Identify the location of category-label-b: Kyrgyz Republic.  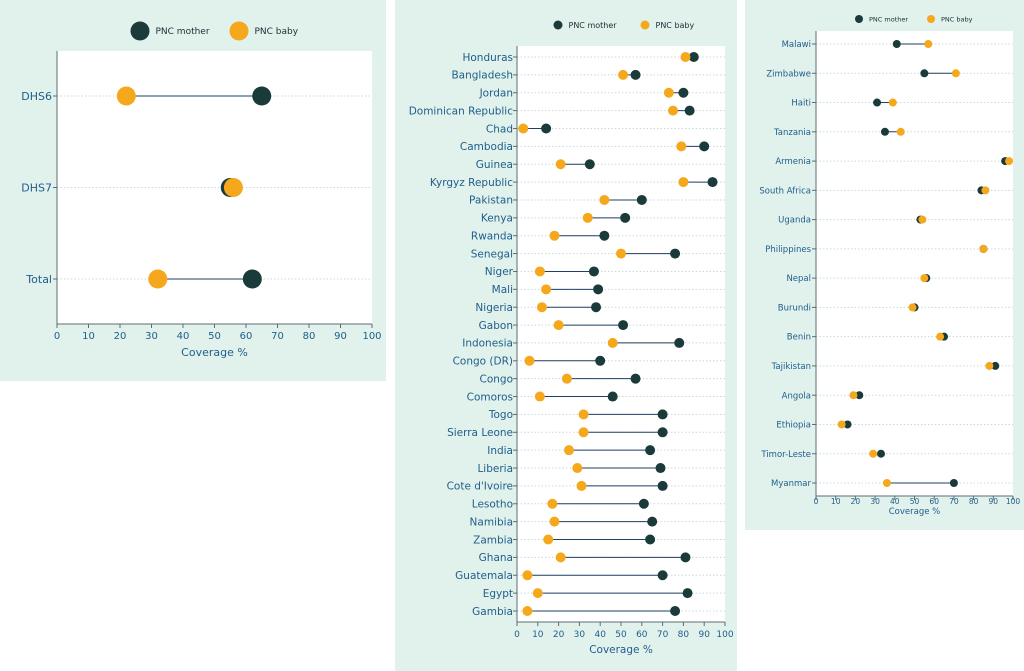
(471, 183).